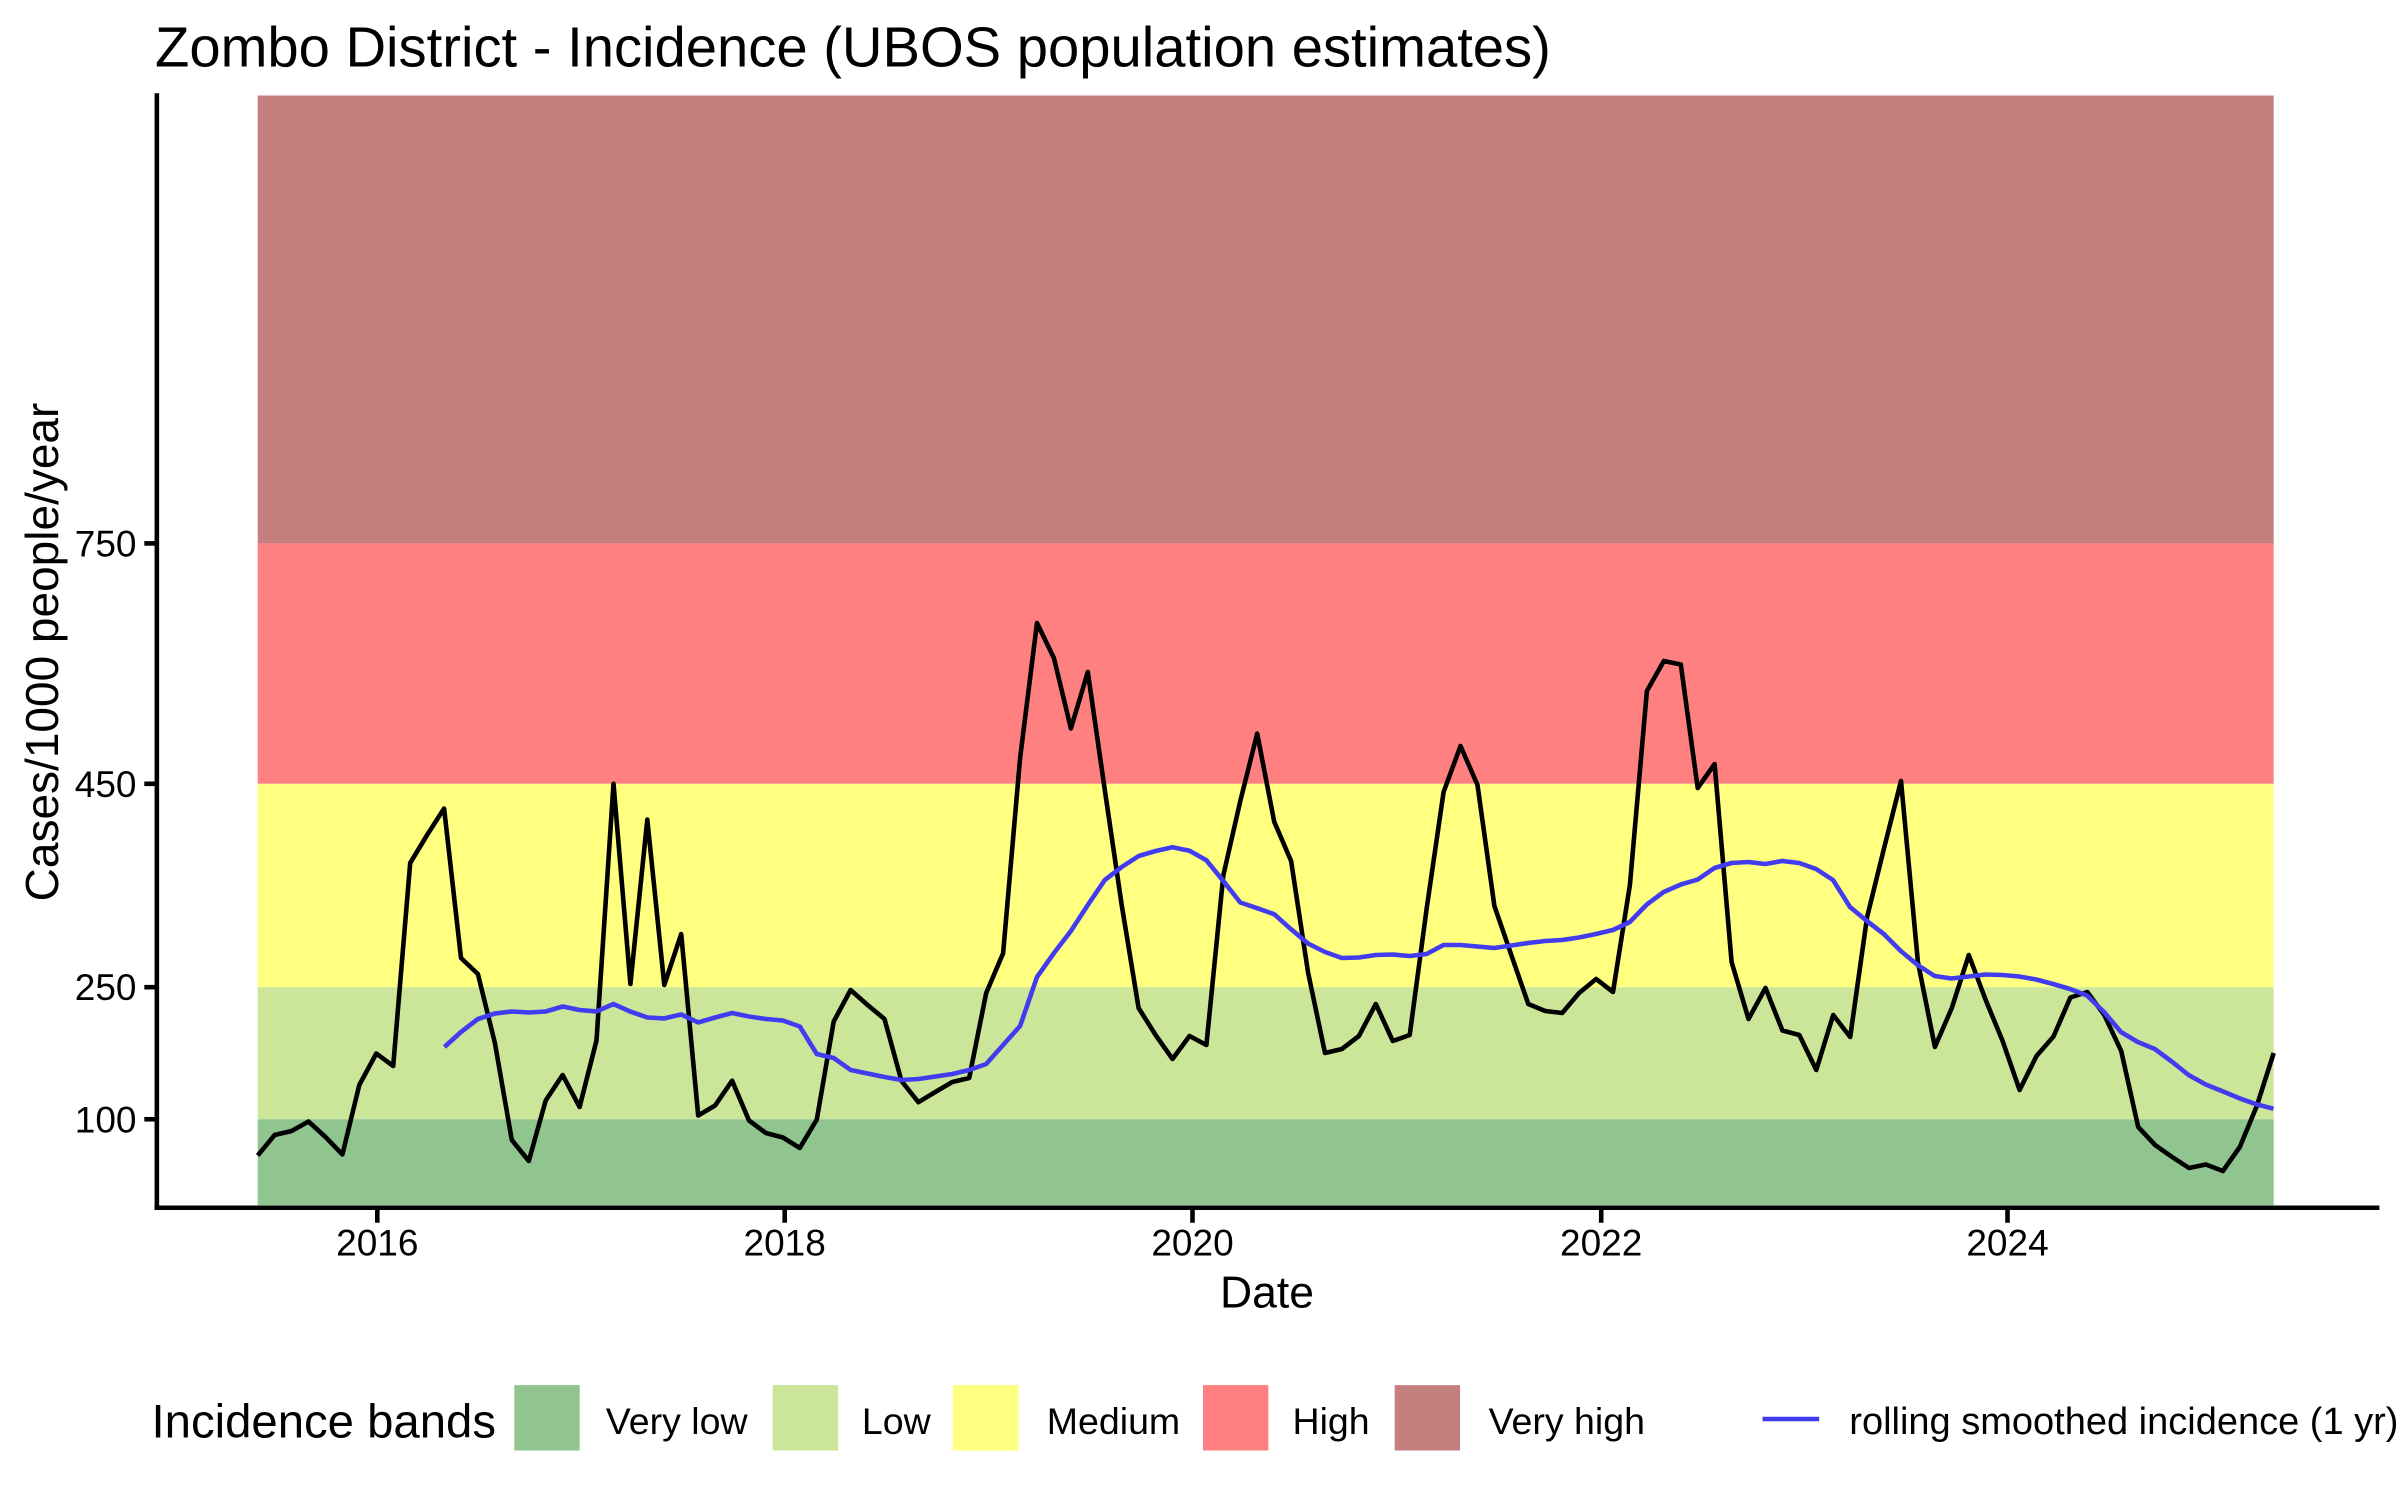 The width and height of the screenshot is (2400, 1500). Describe the element at coordinates (1331, 1421) in the screenshot. I see `svg-text: High` at that location.